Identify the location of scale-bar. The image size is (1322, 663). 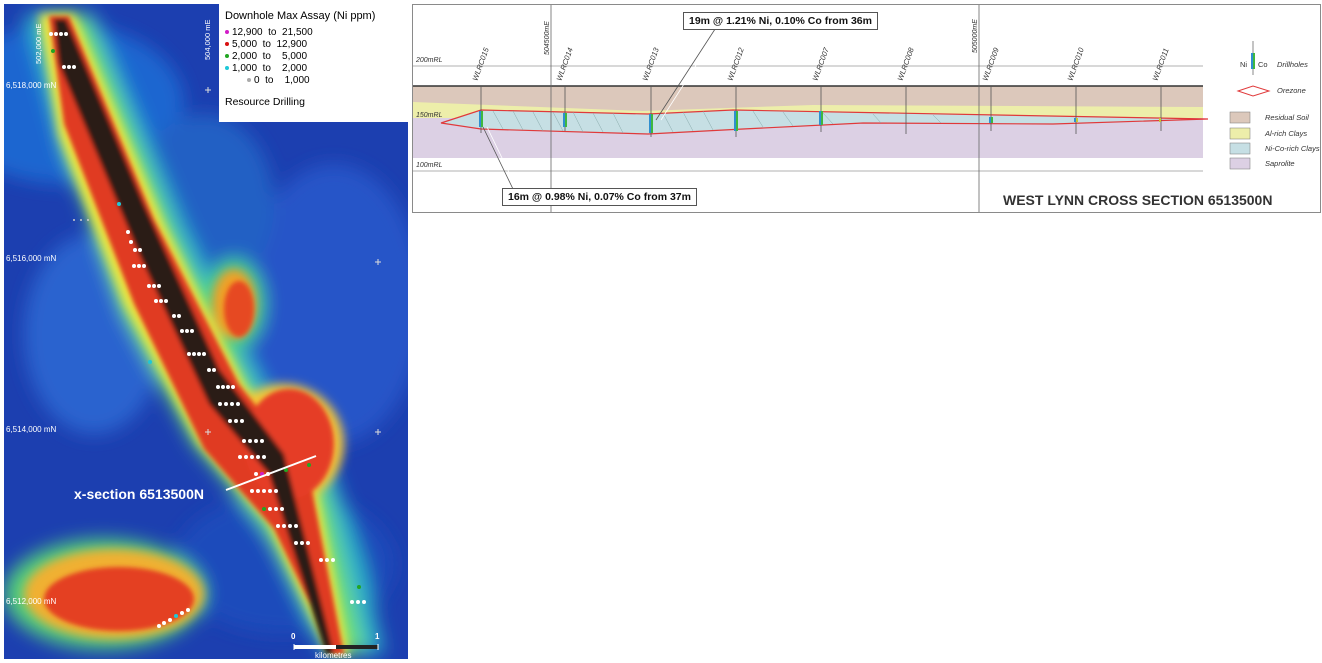
(336, 647).